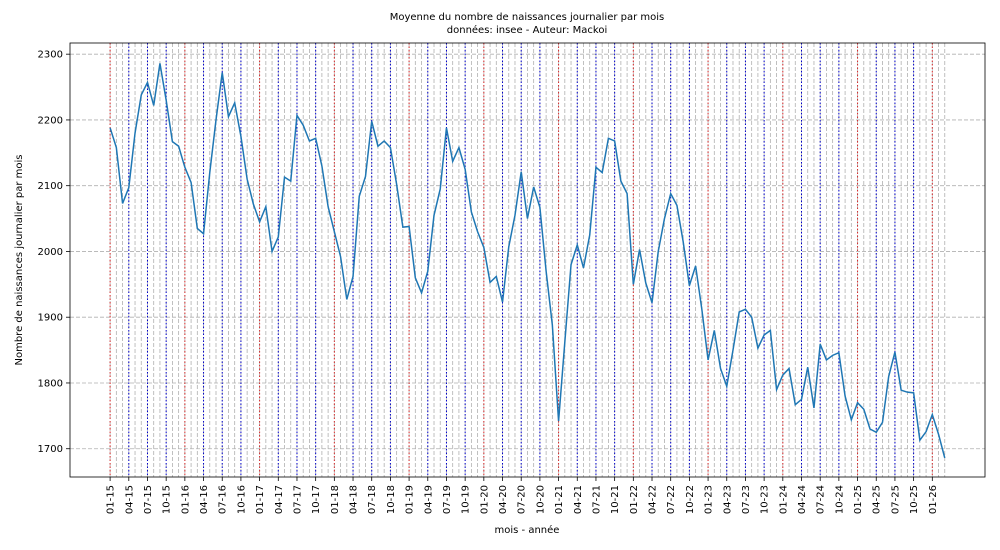  Describe the element at coordinates (372, 499) in the screenshot. I see `x-tick-label: 07-18` at that location.